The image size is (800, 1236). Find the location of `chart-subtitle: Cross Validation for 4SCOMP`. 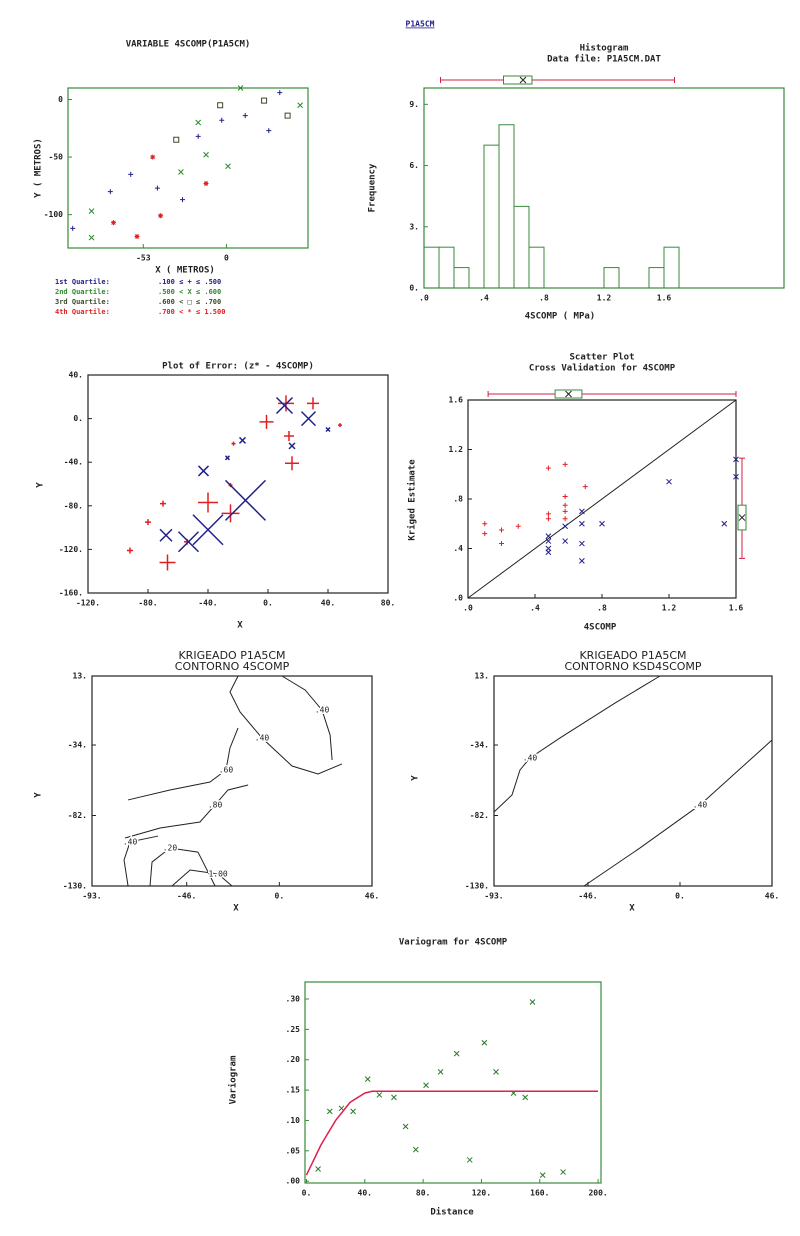

chart-subtitle: Cross Validation for 4SCOMP is located at coordinates (602, 368).